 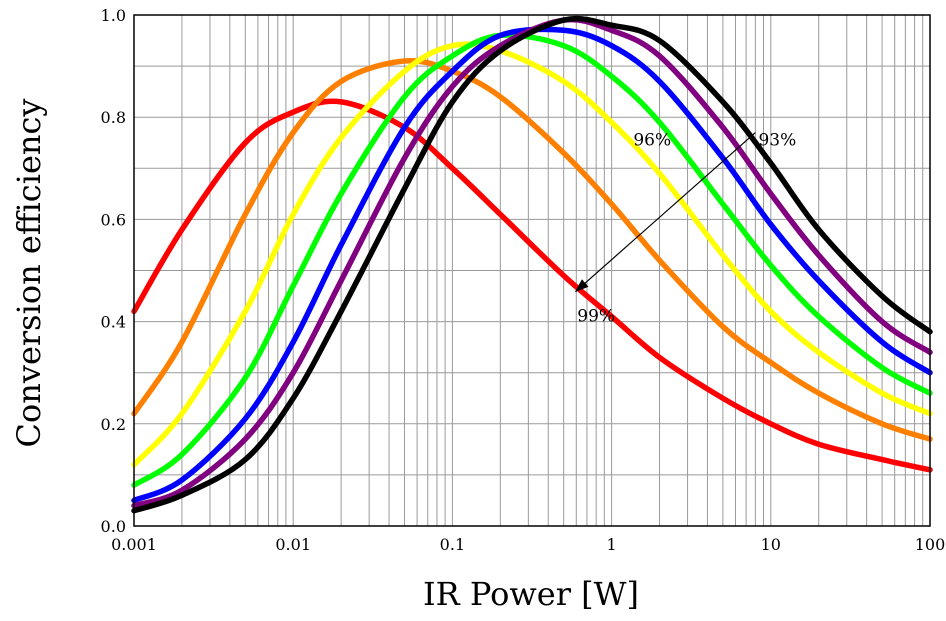 I want to click on x-tick-label: 100, so click(x=930, y=544).